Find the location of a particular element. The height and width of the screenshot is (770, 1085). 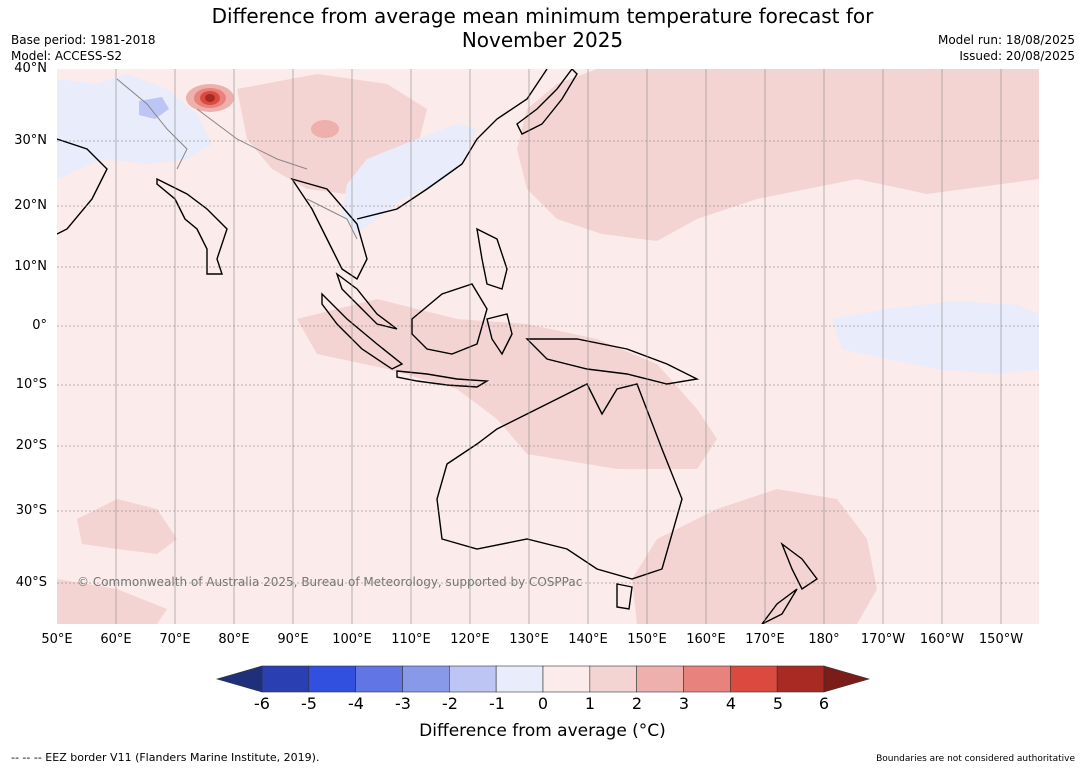

lat-label: 10°N is located at coordinates (30, 266).